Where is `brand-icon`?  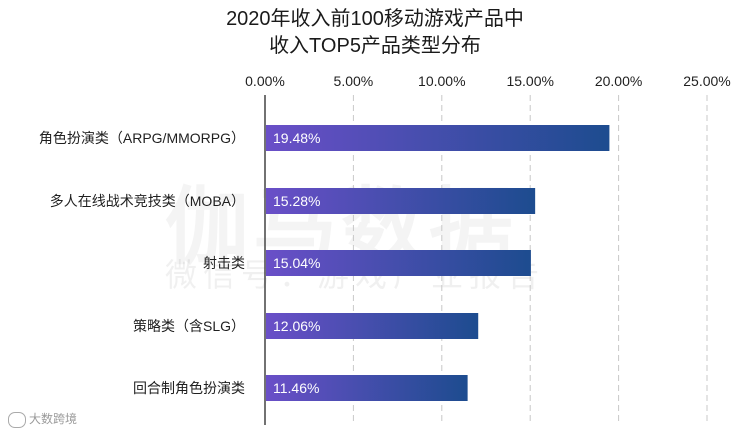 brand-icon is located at coordinates (17, 419).